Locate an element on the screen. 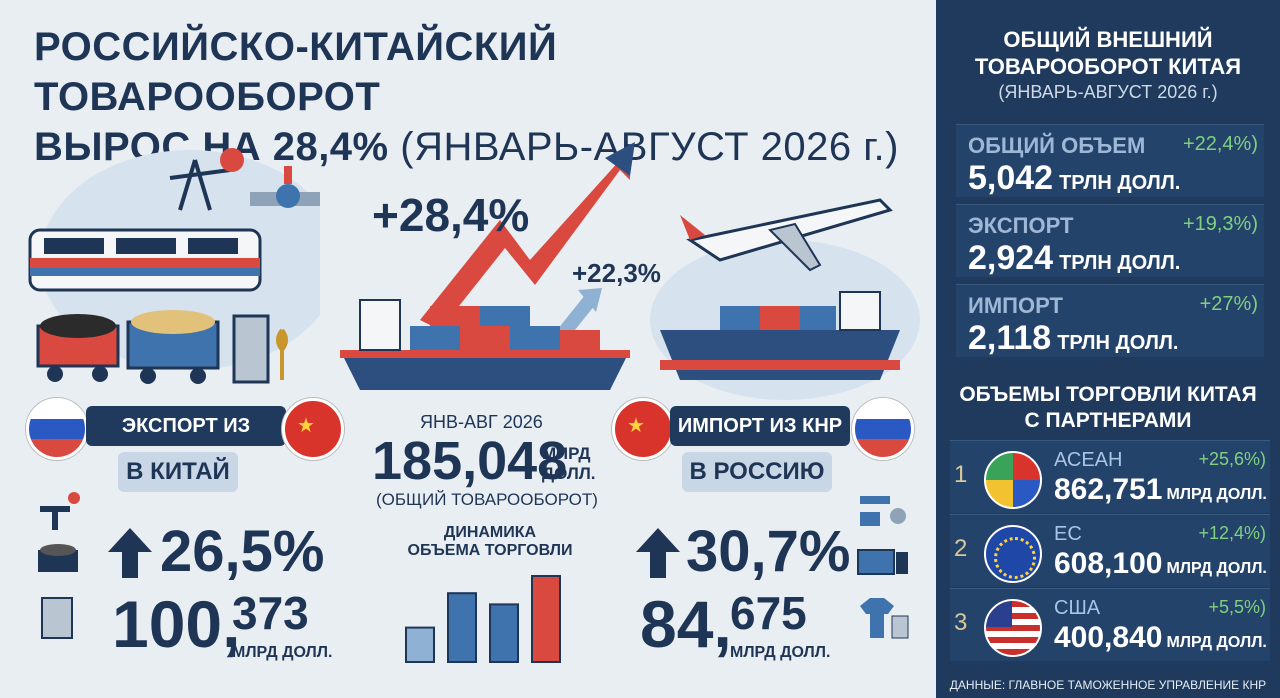 The image size is (1280, 698). title-line1: РОССИЙСКО-КИТАЙСКИЙ ТОВАРООБОРОТ is located at coordinates (296, 72).